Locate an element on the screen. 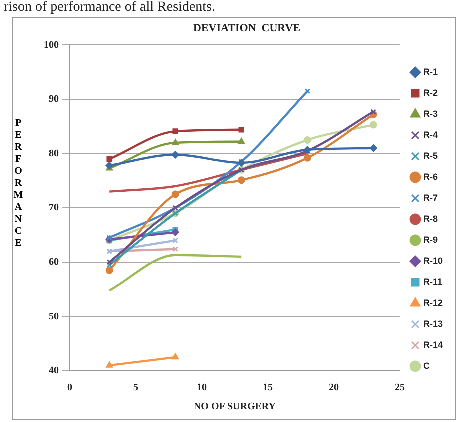 This screenshot has height=422, width=458. x-tick-label: 0 is located at coordinates (70, 388).